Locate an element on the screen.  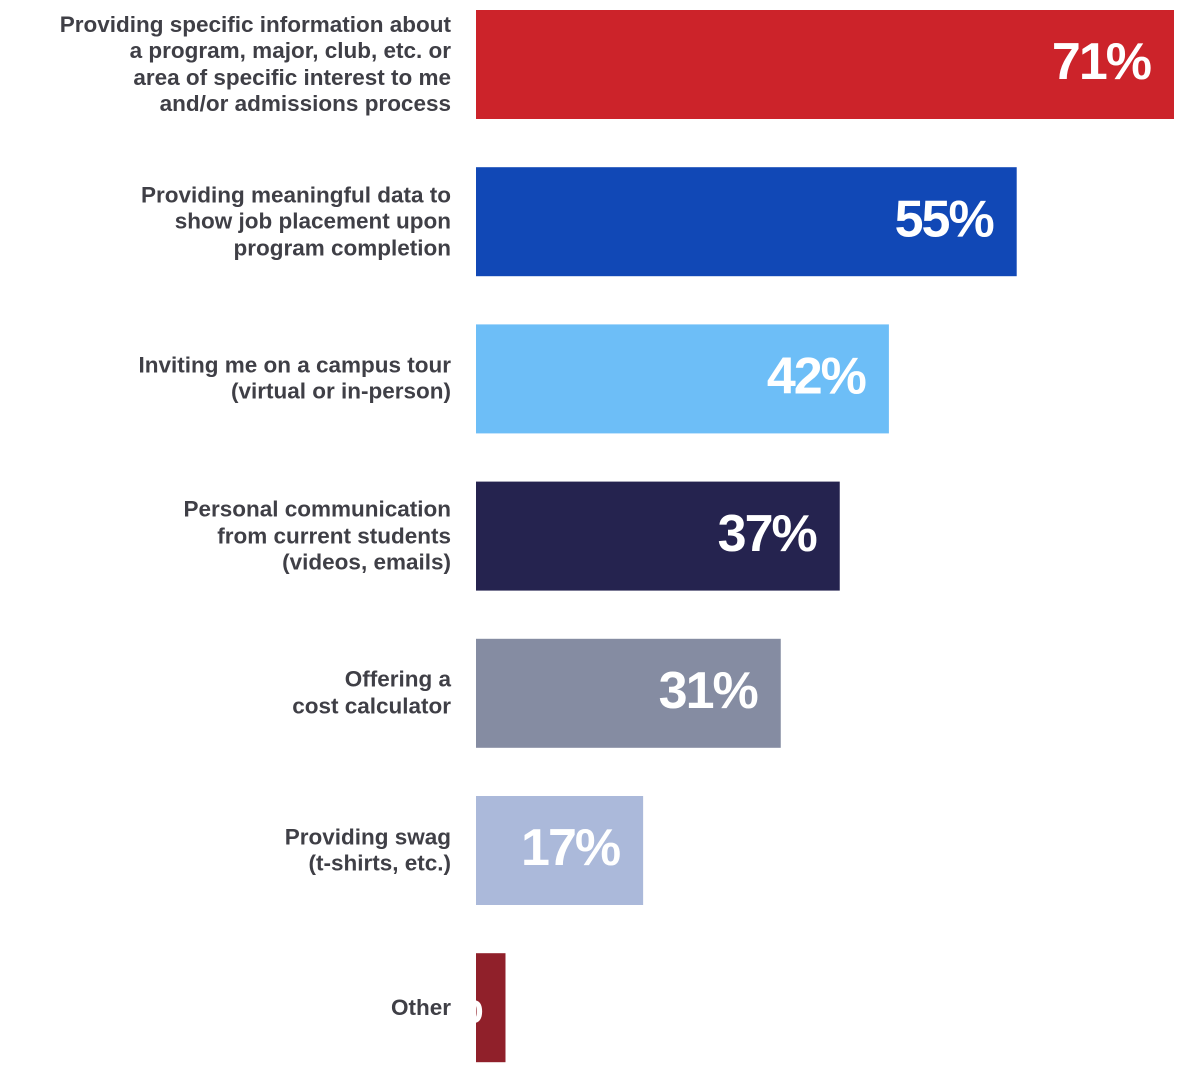
value-label-3: 42% is located at coordinates (816, 377).